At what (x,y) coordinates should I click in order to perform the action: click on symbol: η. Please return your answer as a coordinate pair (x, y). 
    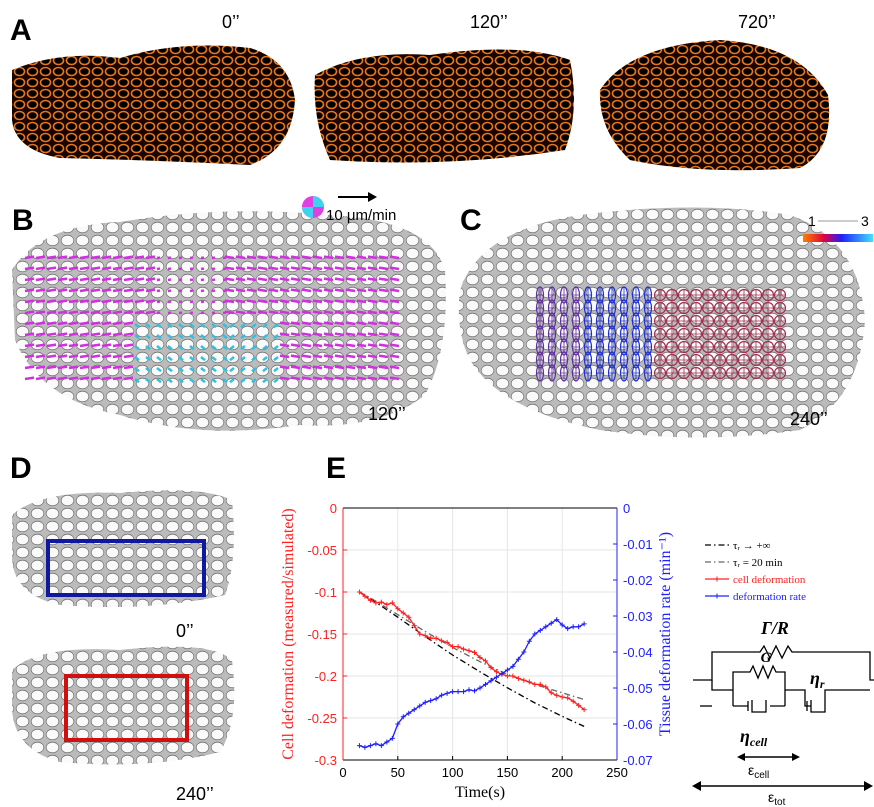
    Looking at the image, I should click on (745, 736).